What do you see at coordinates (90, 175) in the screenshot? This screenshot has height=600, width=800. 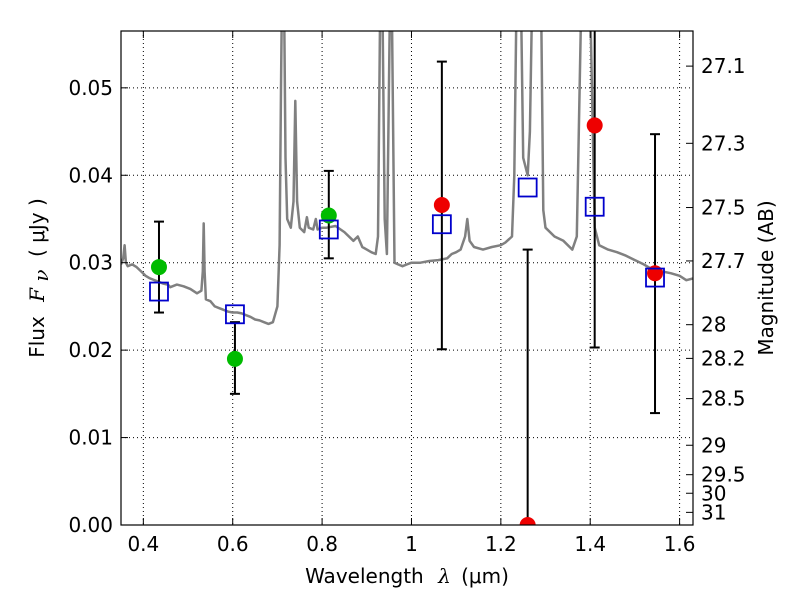 I see `y-tick-label: 0.04` at bounding box center [90, 175].